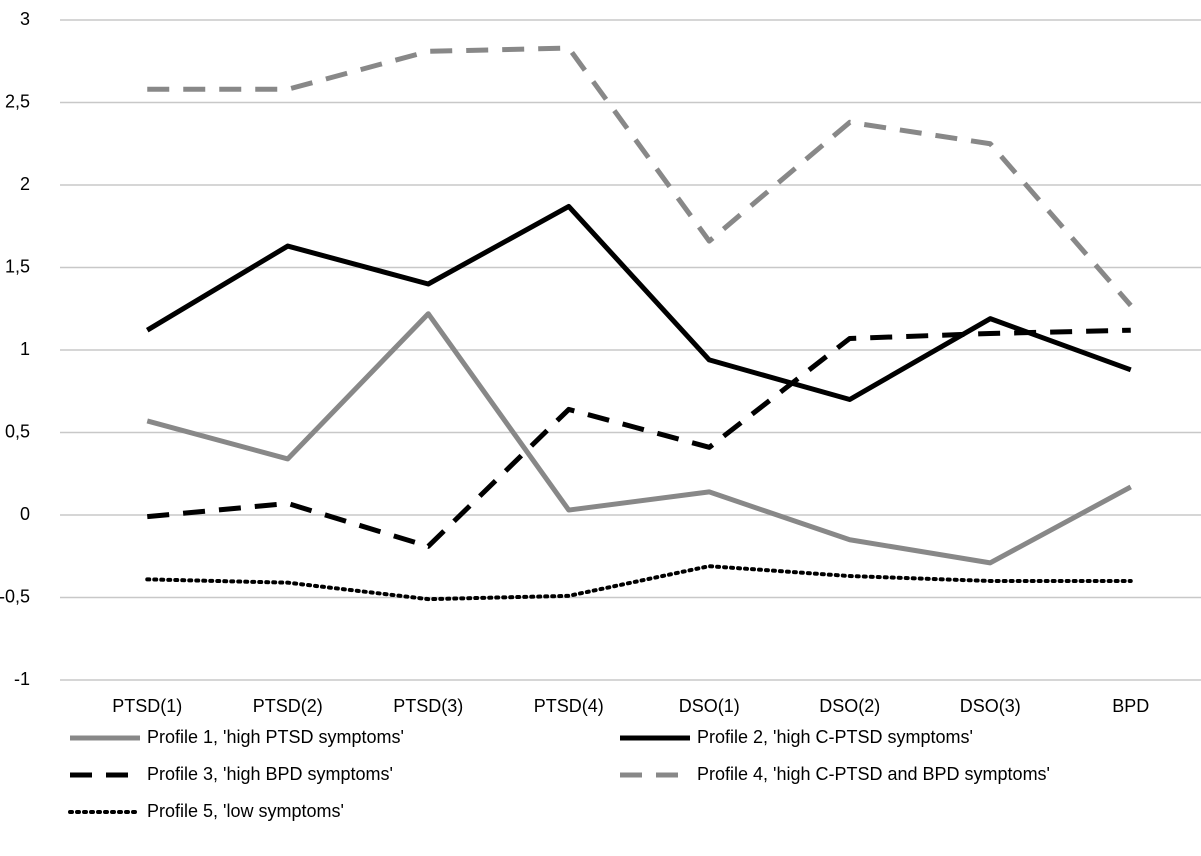 This screenshot has height=856, width=1201. Describe the element at coordinates (639, 583) in the screenshot. I see `series-line` at that location.